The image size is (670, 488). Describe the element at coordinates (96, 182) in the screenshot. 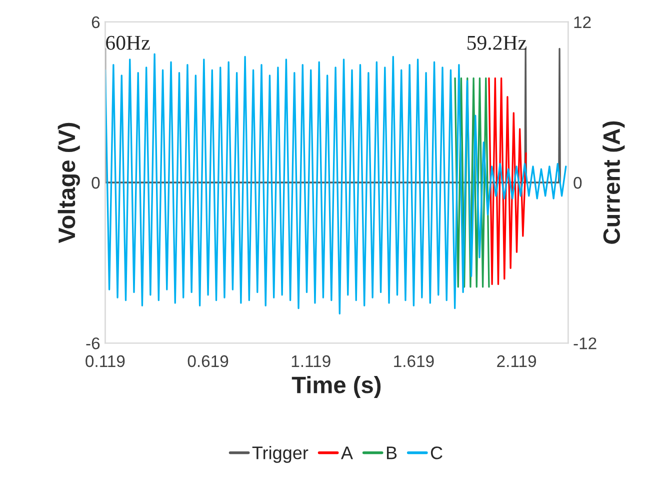

I see `y-tick-label: 0` at that location.